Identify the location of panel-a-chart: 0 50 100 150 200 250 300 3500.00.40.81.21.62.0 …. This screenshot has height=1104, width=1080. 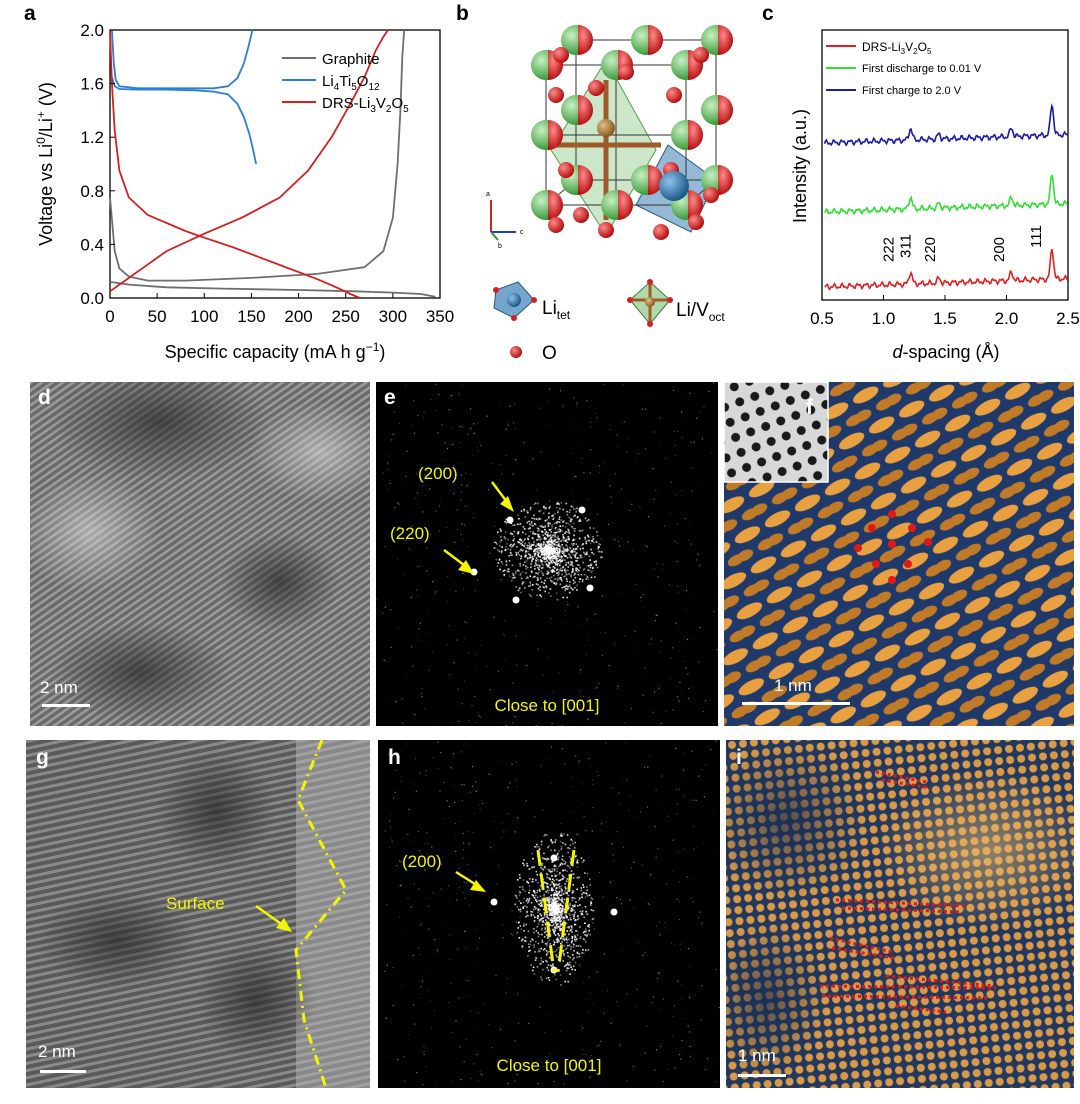
(244, 191).